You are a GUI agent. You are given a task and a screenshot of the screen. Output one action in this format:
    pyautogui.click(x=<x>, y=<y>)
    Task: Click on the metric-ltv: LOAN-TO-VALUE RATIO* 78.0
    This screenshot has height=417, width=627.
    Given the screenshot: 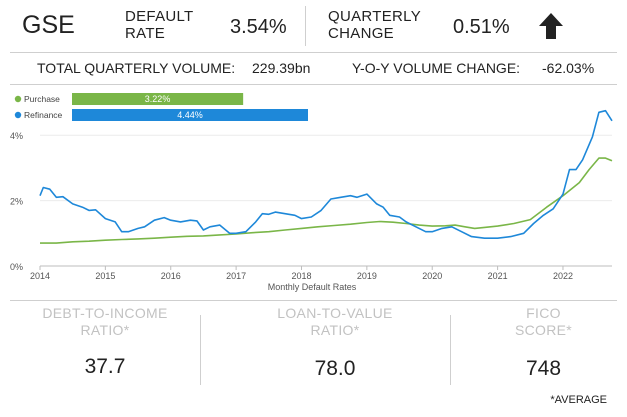 What is the action you would take?
    pyautogui.click(x=335, y=343)
    